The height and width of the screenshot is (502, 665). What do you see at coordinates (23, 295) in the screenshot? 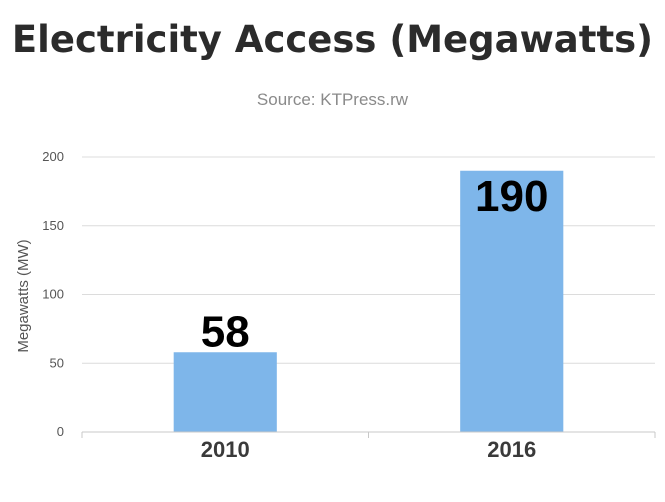
I see `y-axis-label: Megawatts (MW)` at bounding box center [23, 295].